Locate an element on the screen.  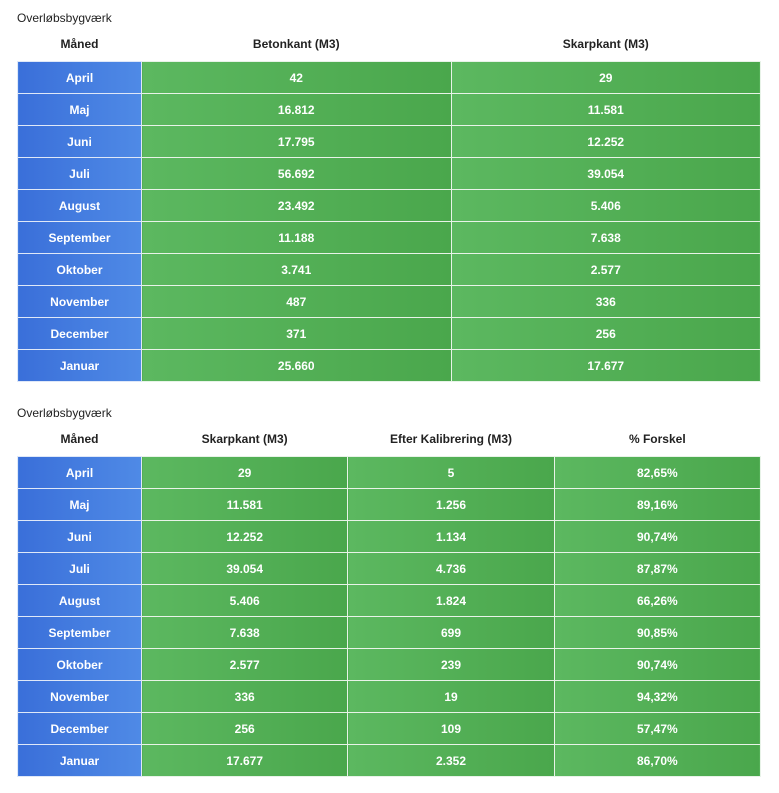
table-row: Januar 25.660 17.677 is located at coordinates (389, 365).